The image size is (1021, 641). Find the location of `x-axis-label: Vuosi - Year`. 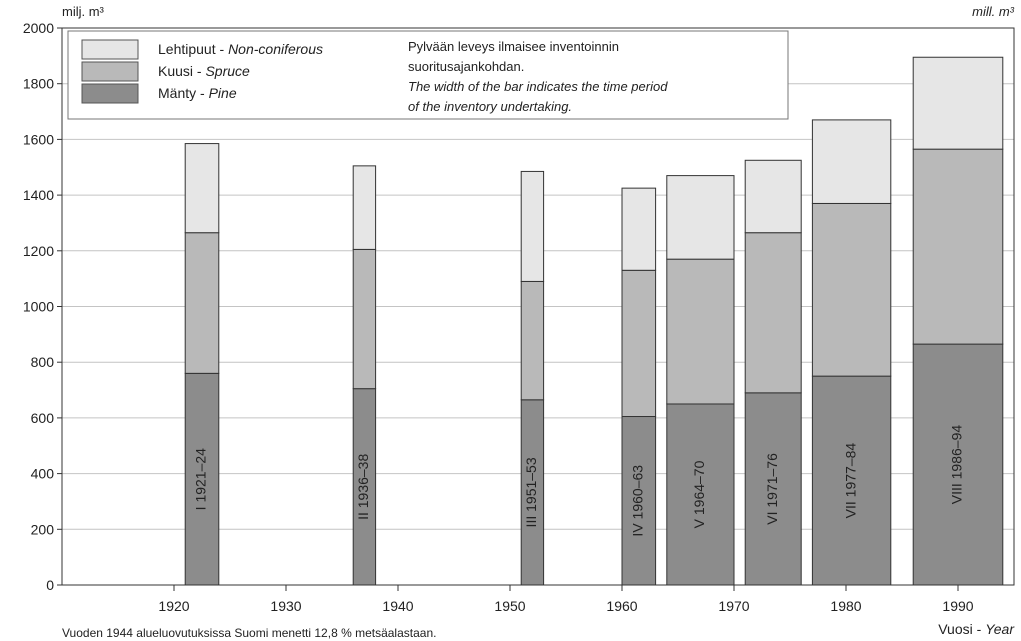

x-axis-label: Vuosi - Year is located at coordinates (976, 629).